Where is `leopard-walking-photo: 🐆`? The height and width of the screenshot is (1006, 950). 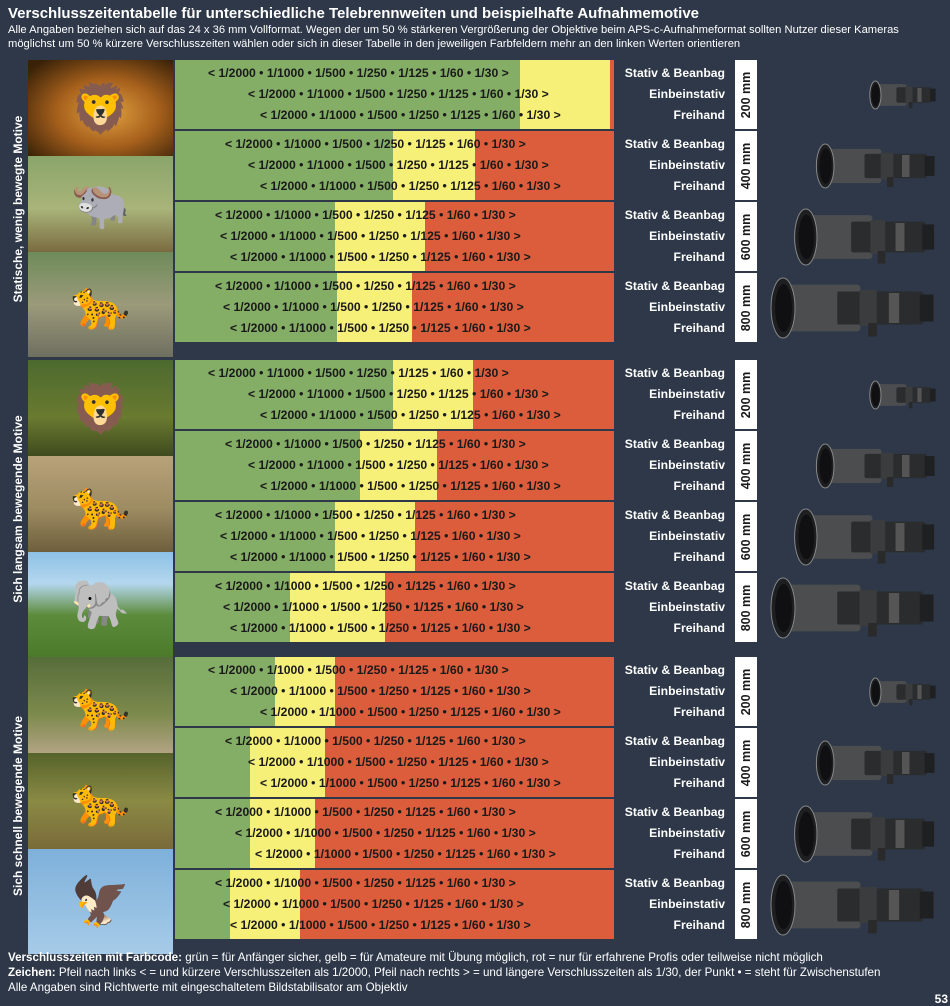 leopard-walking-photo: 🐆 is located at coordinates (100, 504).